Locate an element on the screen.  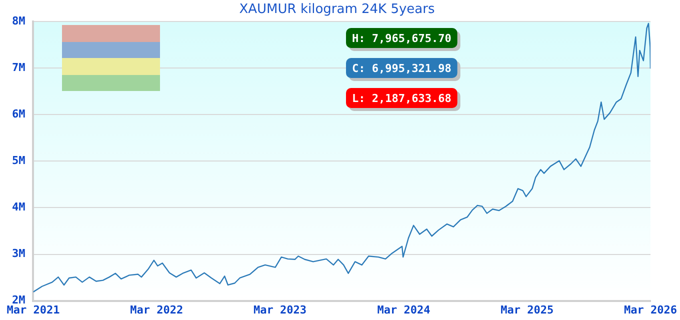
x-tick-label: Mar 2024 is located at coordinates (404, 309).